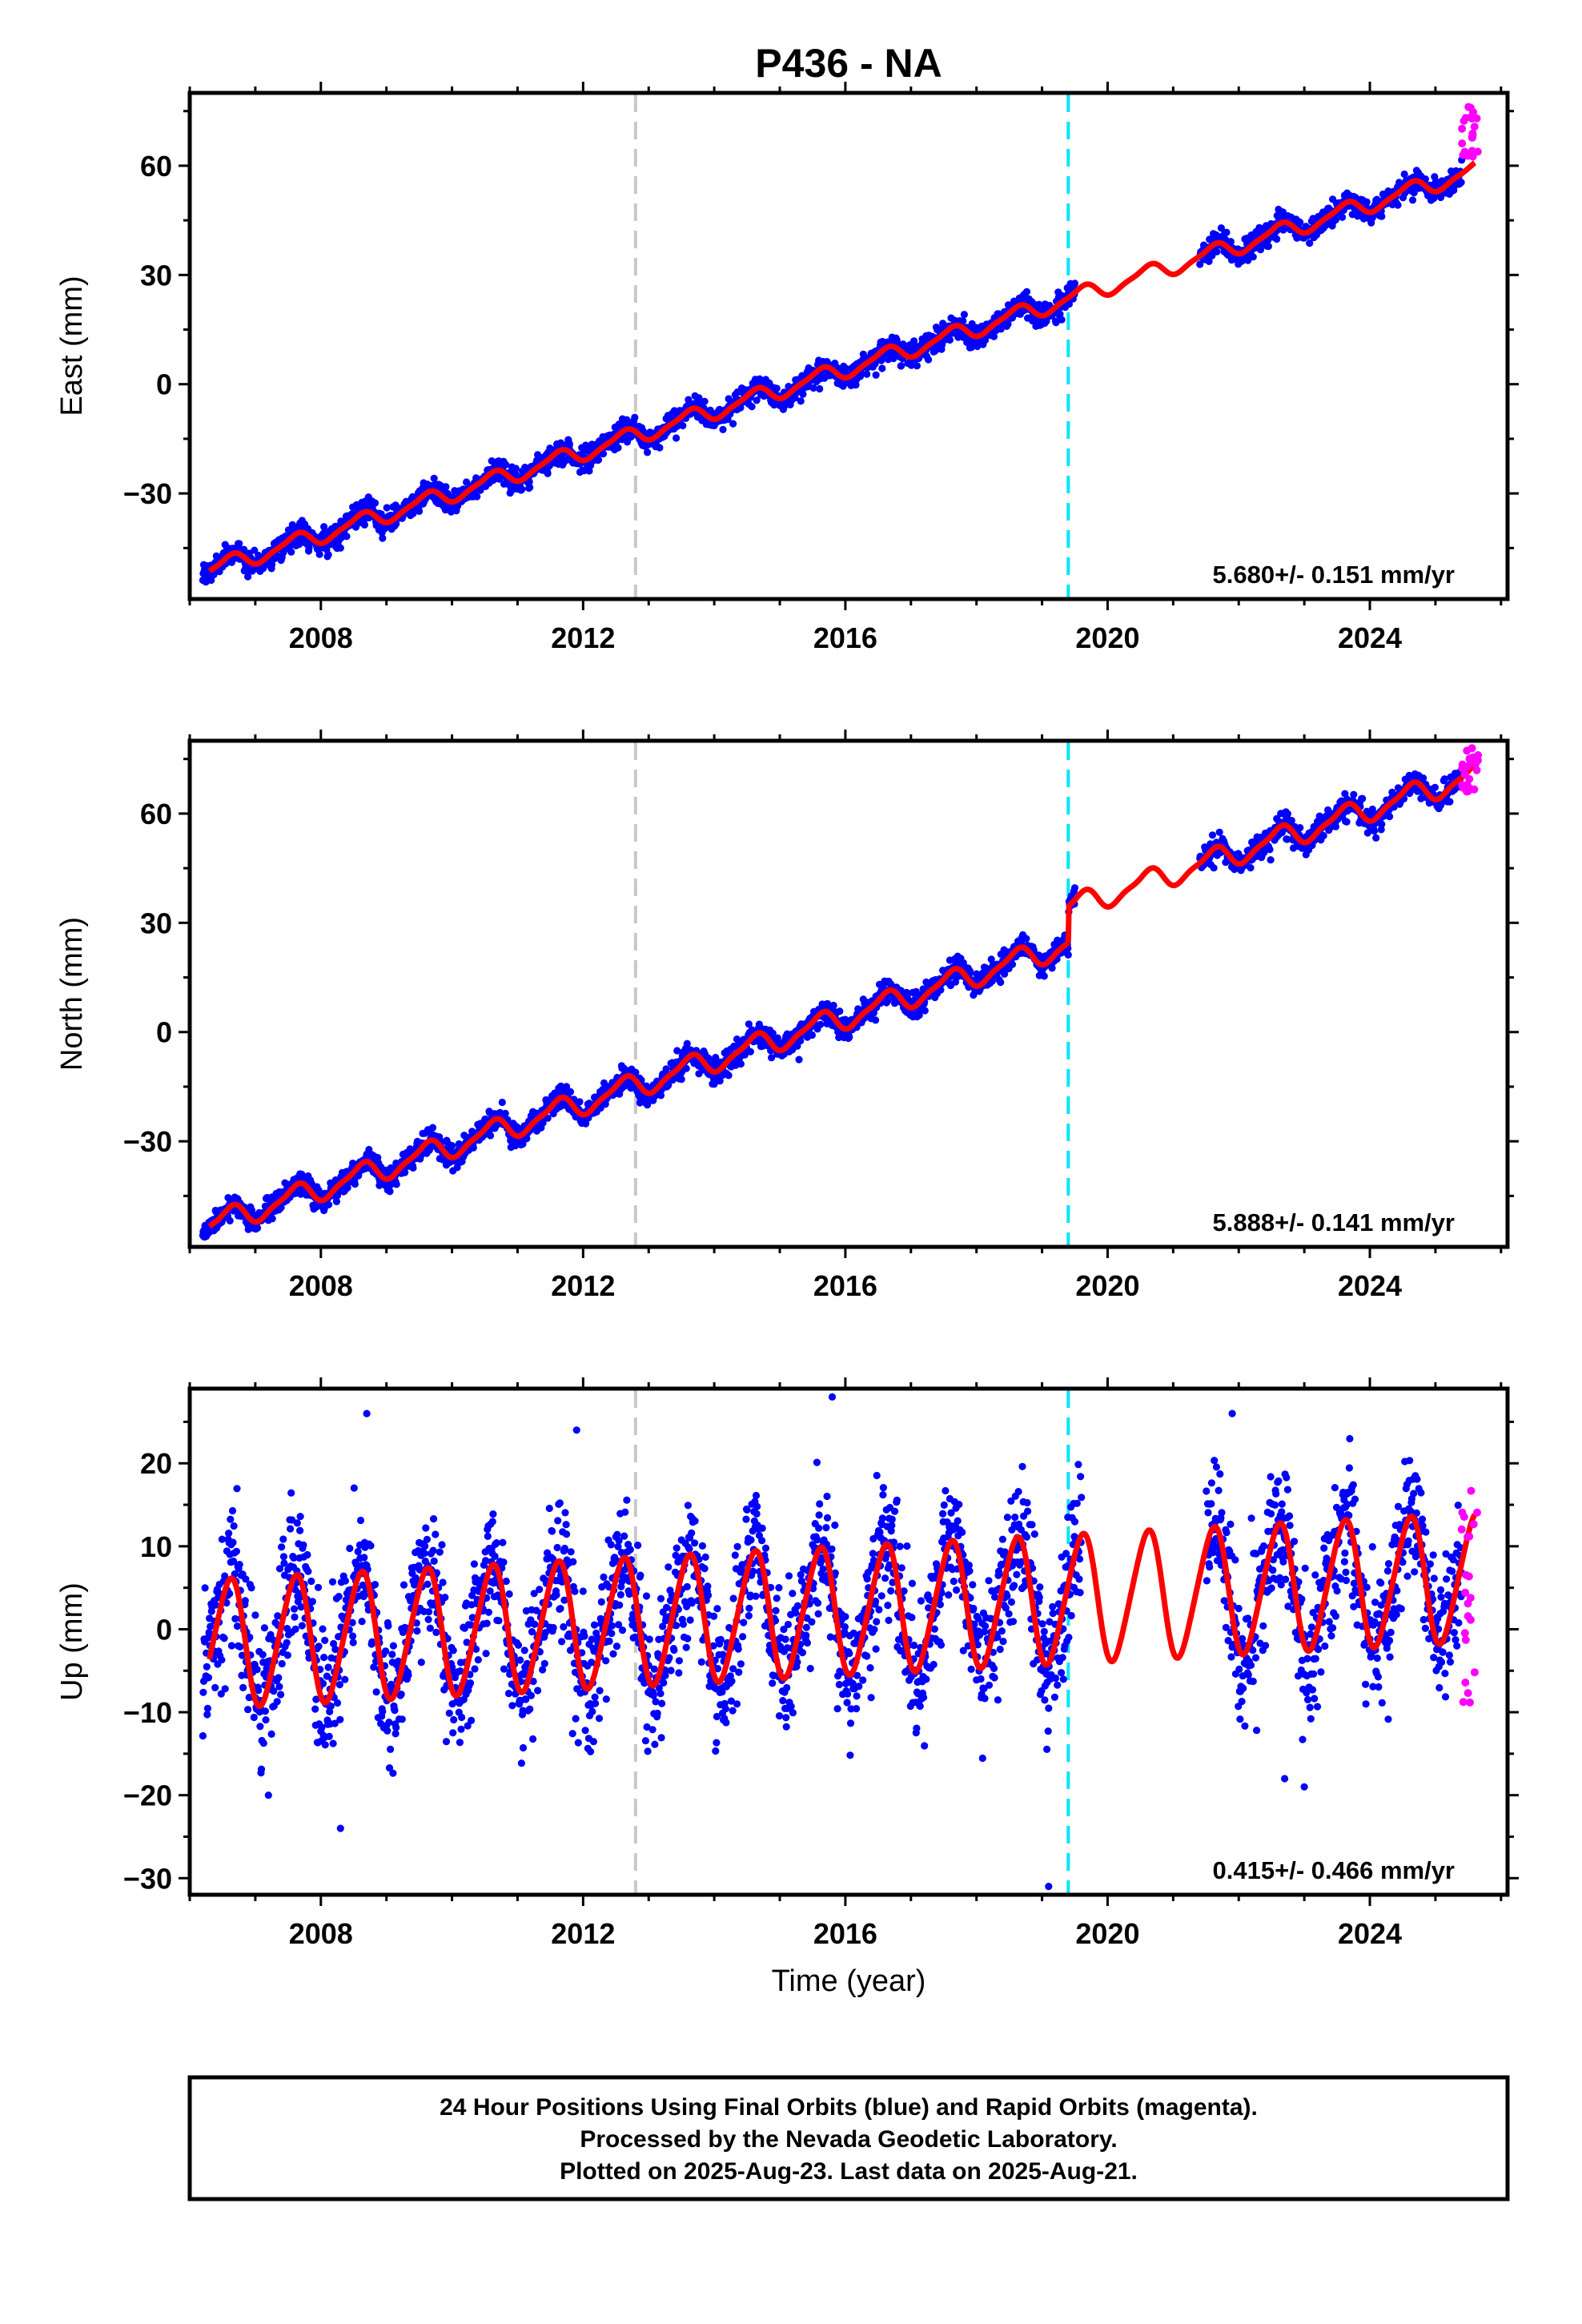 This screenshot has width=1582, height=2324. What do you see at coordinates (848, 63) in the screenshot?
I see `plot-title: P436 - NA` at bounding box center [848, 63].